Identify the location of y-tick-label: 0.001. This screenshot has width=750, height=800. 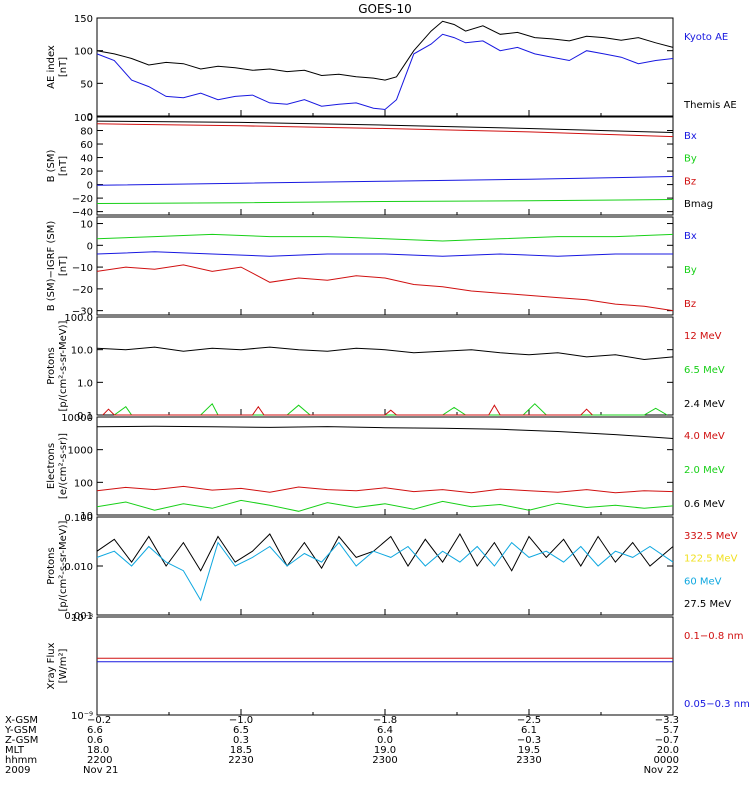
(78, 616).